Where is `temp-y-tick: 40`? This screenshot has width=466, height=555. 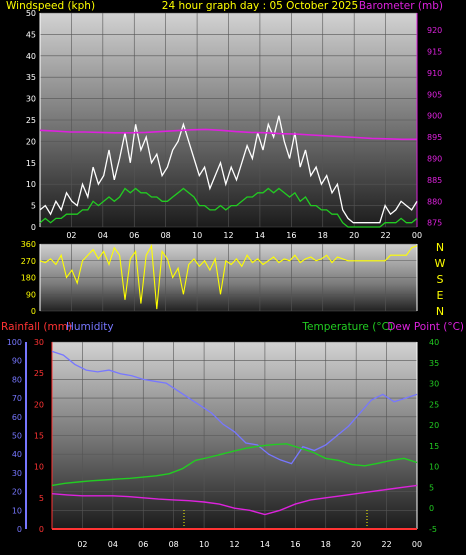
temp-y-tick: 40 is located at coordinates (434, 342).